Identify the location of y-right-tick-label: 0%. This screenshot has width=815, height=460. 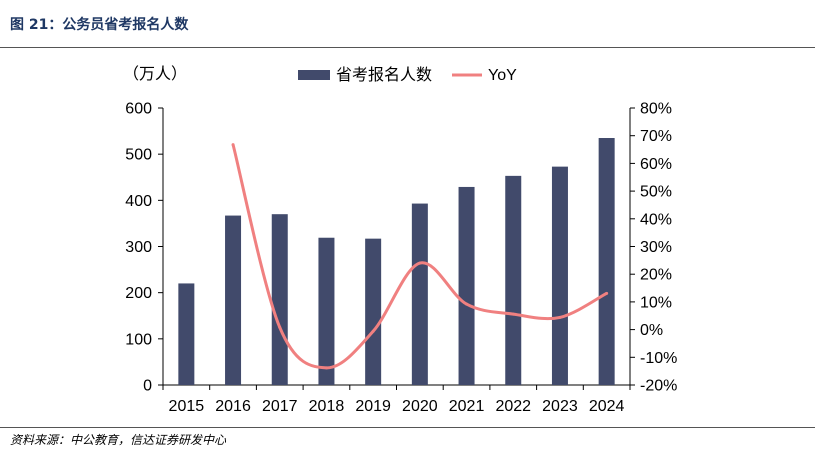
(651, 330).